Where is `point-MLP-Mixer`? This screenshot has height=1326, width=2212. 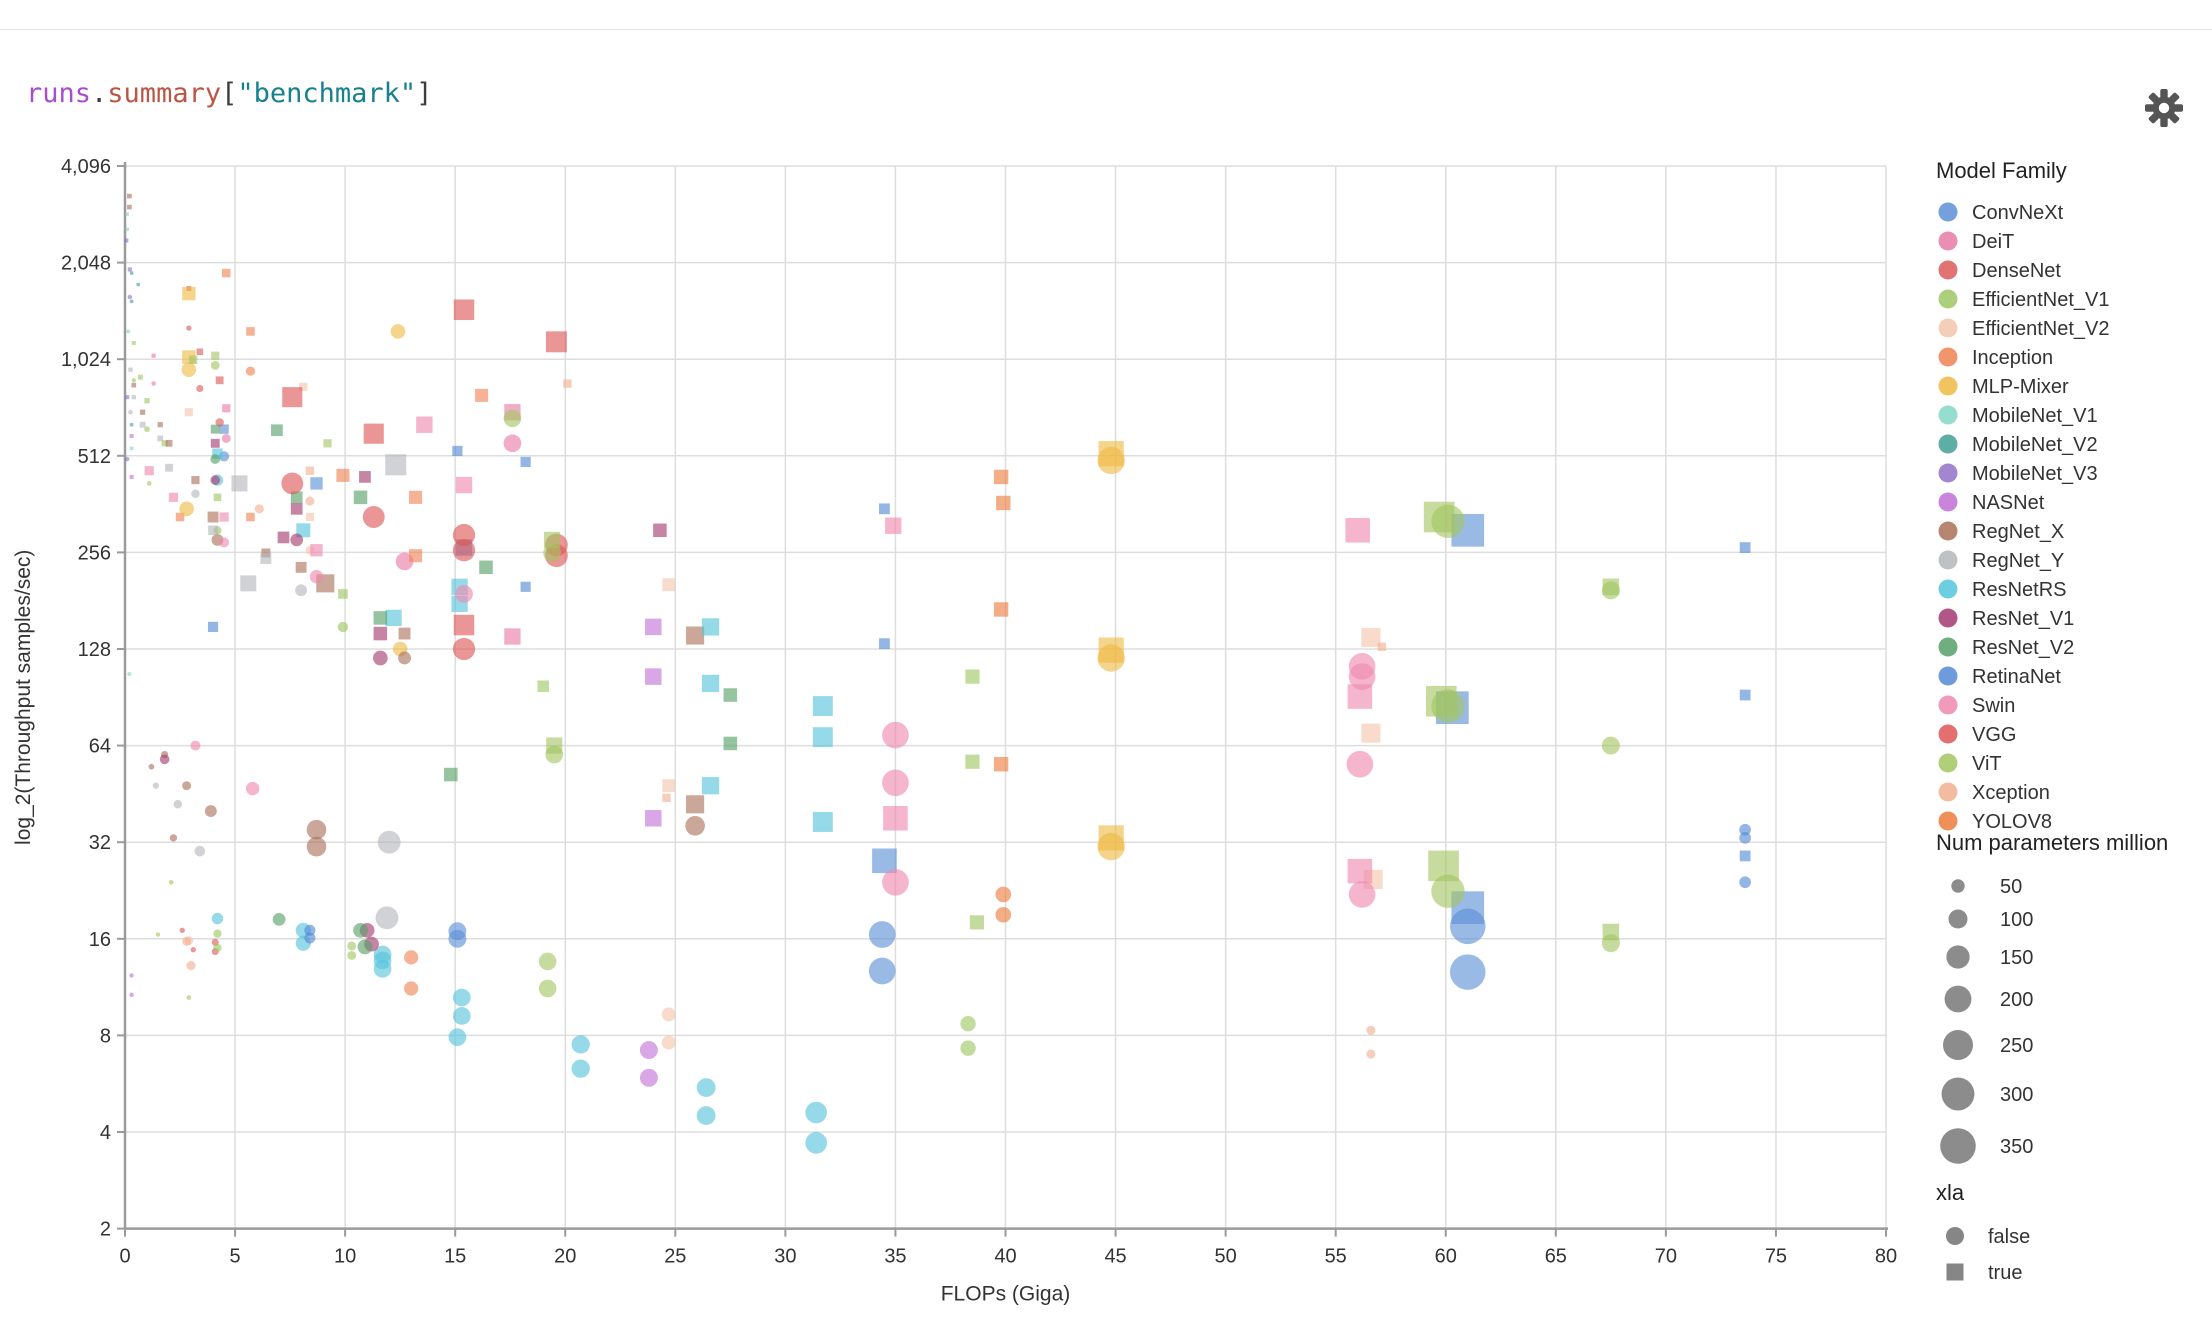 point-MLP-Mixer is located at coordinates (1111, 846).